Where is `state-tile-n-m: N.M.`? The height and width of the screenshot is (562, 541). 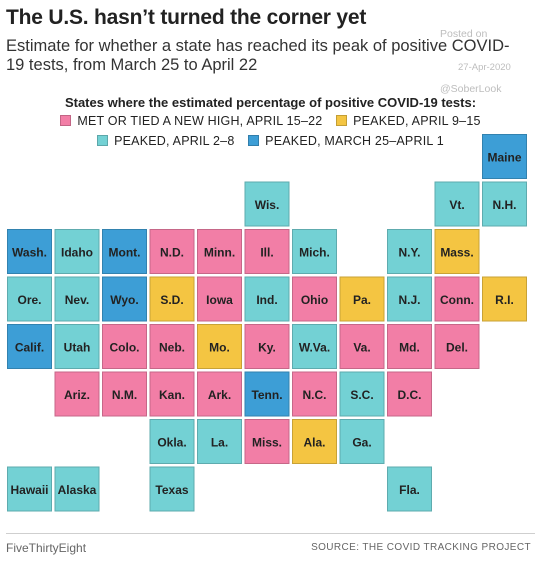 state-tile-n-m: N.M. is located at coordinates (124, 394).